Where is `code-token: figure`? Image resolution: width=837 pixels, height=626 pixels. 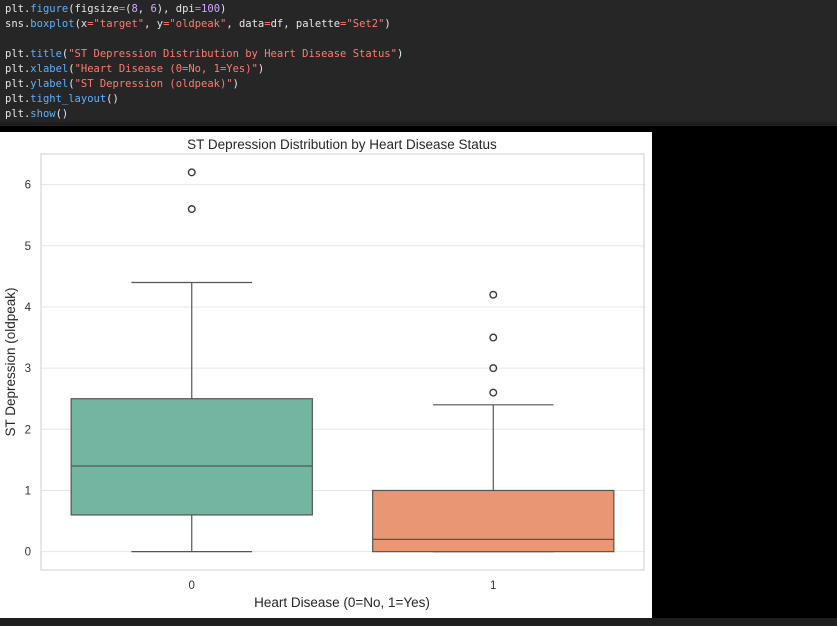 code-token: figure is located at coordinates (49, 9).